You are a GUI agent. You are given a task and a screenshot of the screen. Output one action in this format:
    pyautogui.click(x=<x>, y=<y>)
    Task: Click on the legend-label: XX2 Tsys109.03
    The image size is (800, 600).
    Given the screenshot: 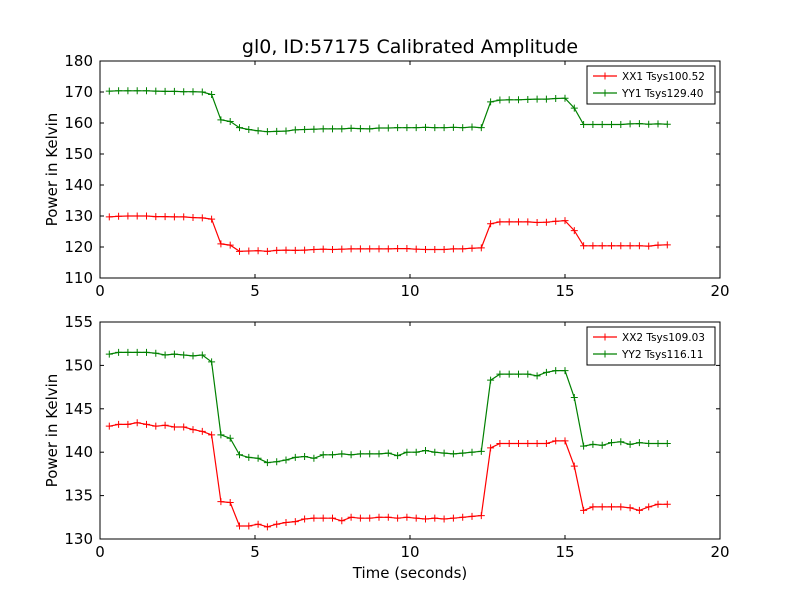 What is the action you would take?
    pyautogui.click(x=663, y=338)
    